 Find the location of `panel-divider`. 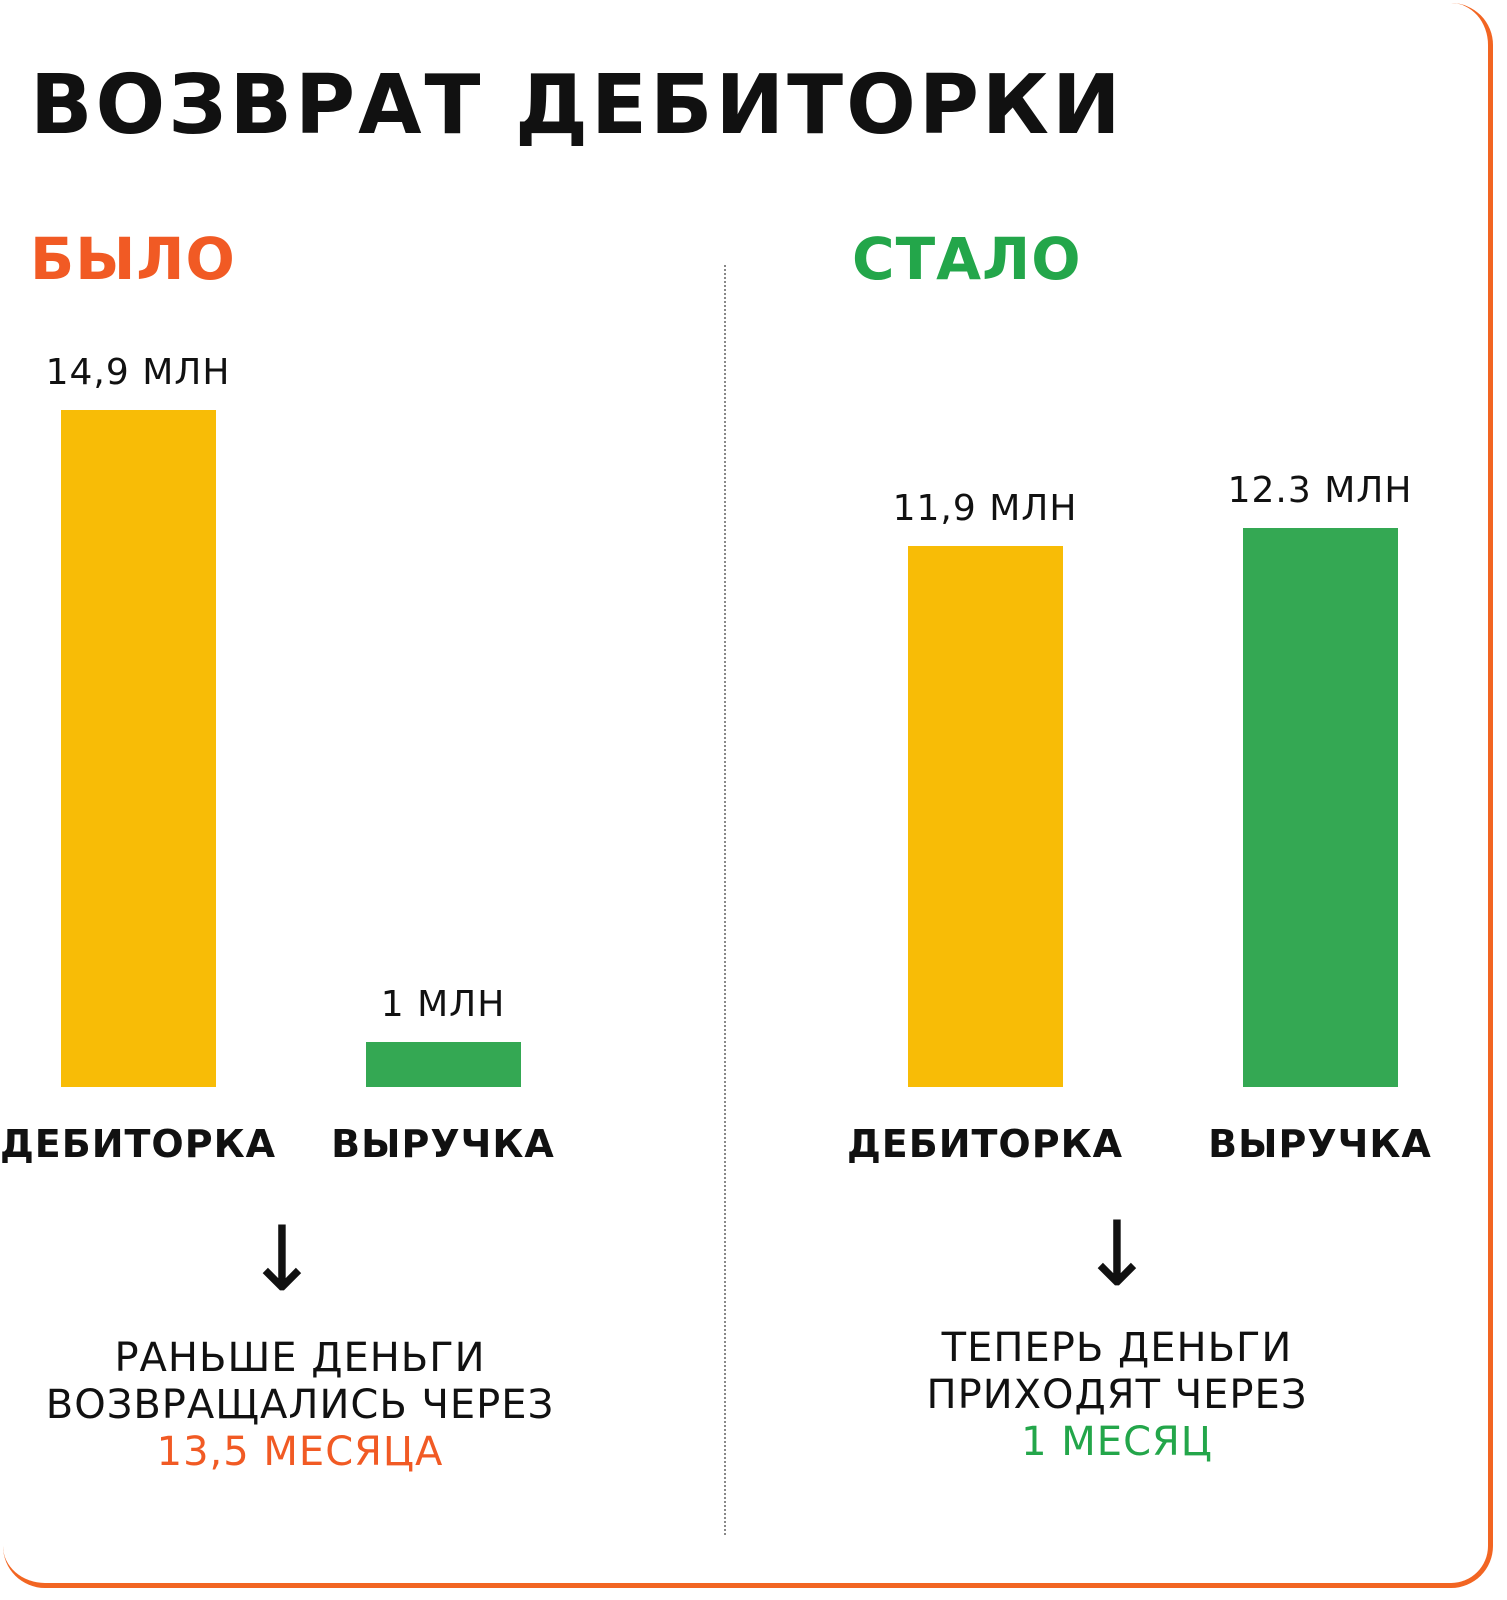

panel-divider is located at coordinates (725, 900).